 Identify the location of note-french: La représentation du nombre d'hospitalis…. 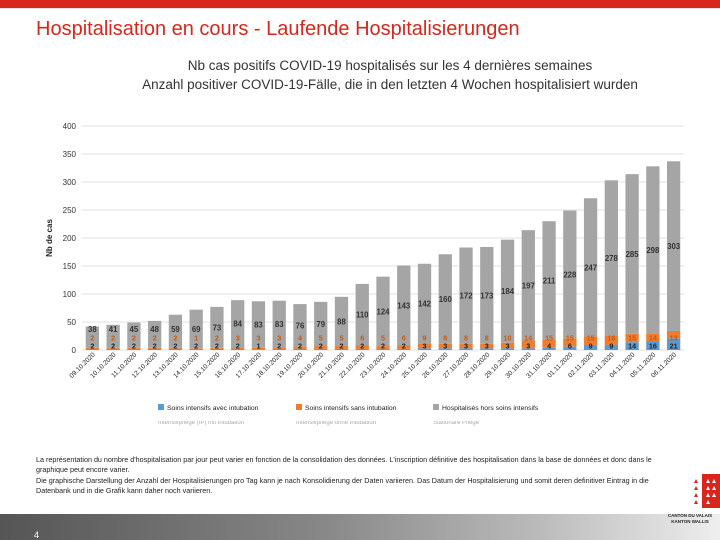
(344, 464).